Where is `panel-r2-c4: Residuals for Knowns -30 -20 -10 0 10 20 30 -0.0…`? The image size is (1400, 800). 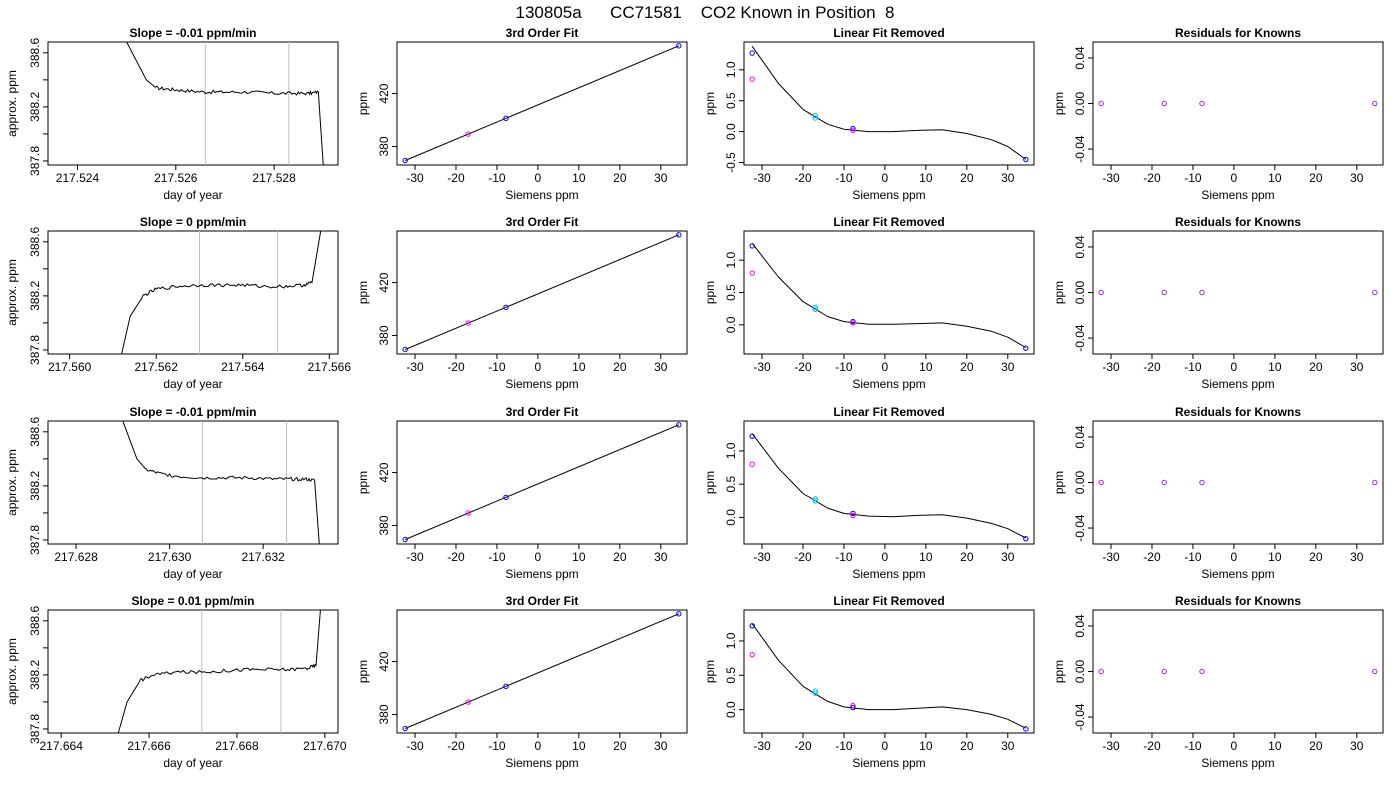
panel-r2-c4: Residuals for Knowns -30 -20 -10 0 10 20 30 -0.0… is located at coordinates (1218, 303).